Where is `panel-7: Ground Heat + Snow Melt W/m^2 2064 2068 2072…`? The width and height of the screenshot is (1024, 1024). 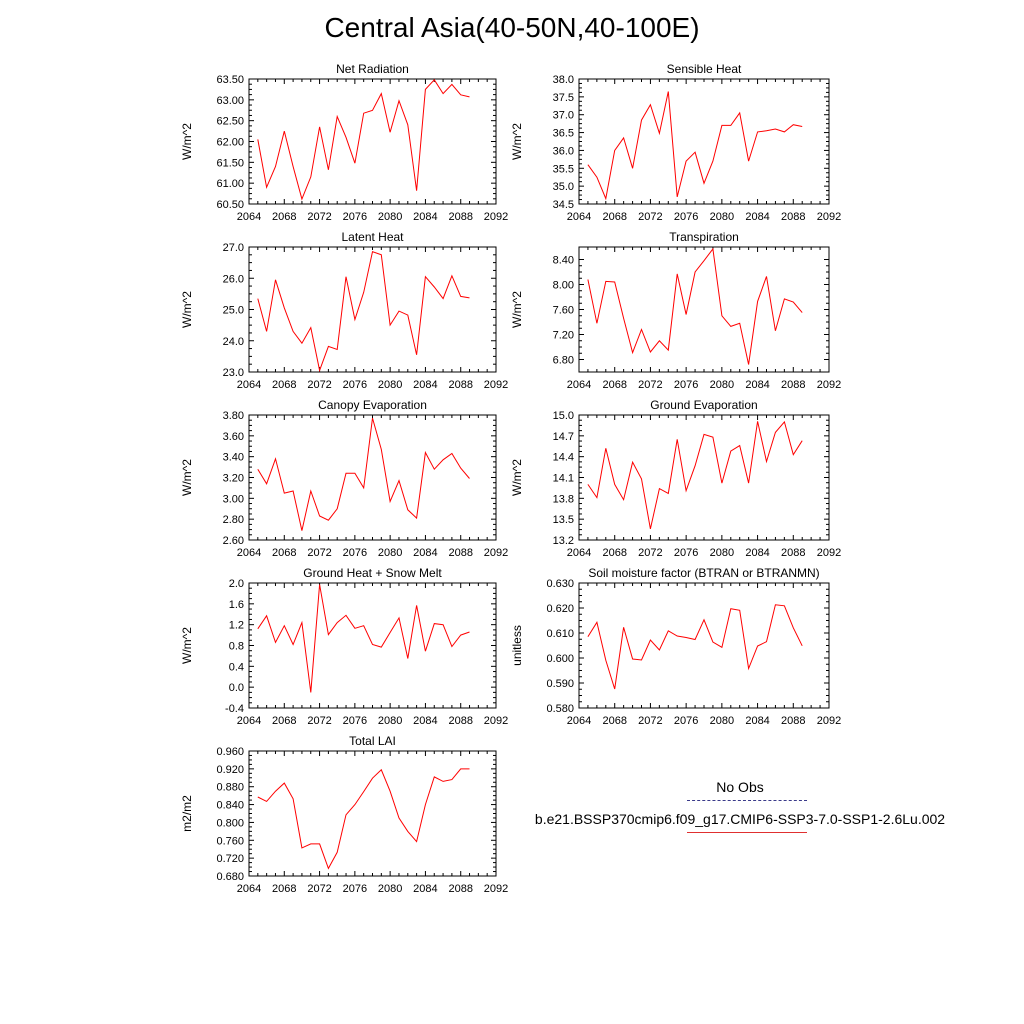
panel-7: Ground Heat + Snow Melt W/m^2 2064 2068 2072… is located at coordinates (344, 646).